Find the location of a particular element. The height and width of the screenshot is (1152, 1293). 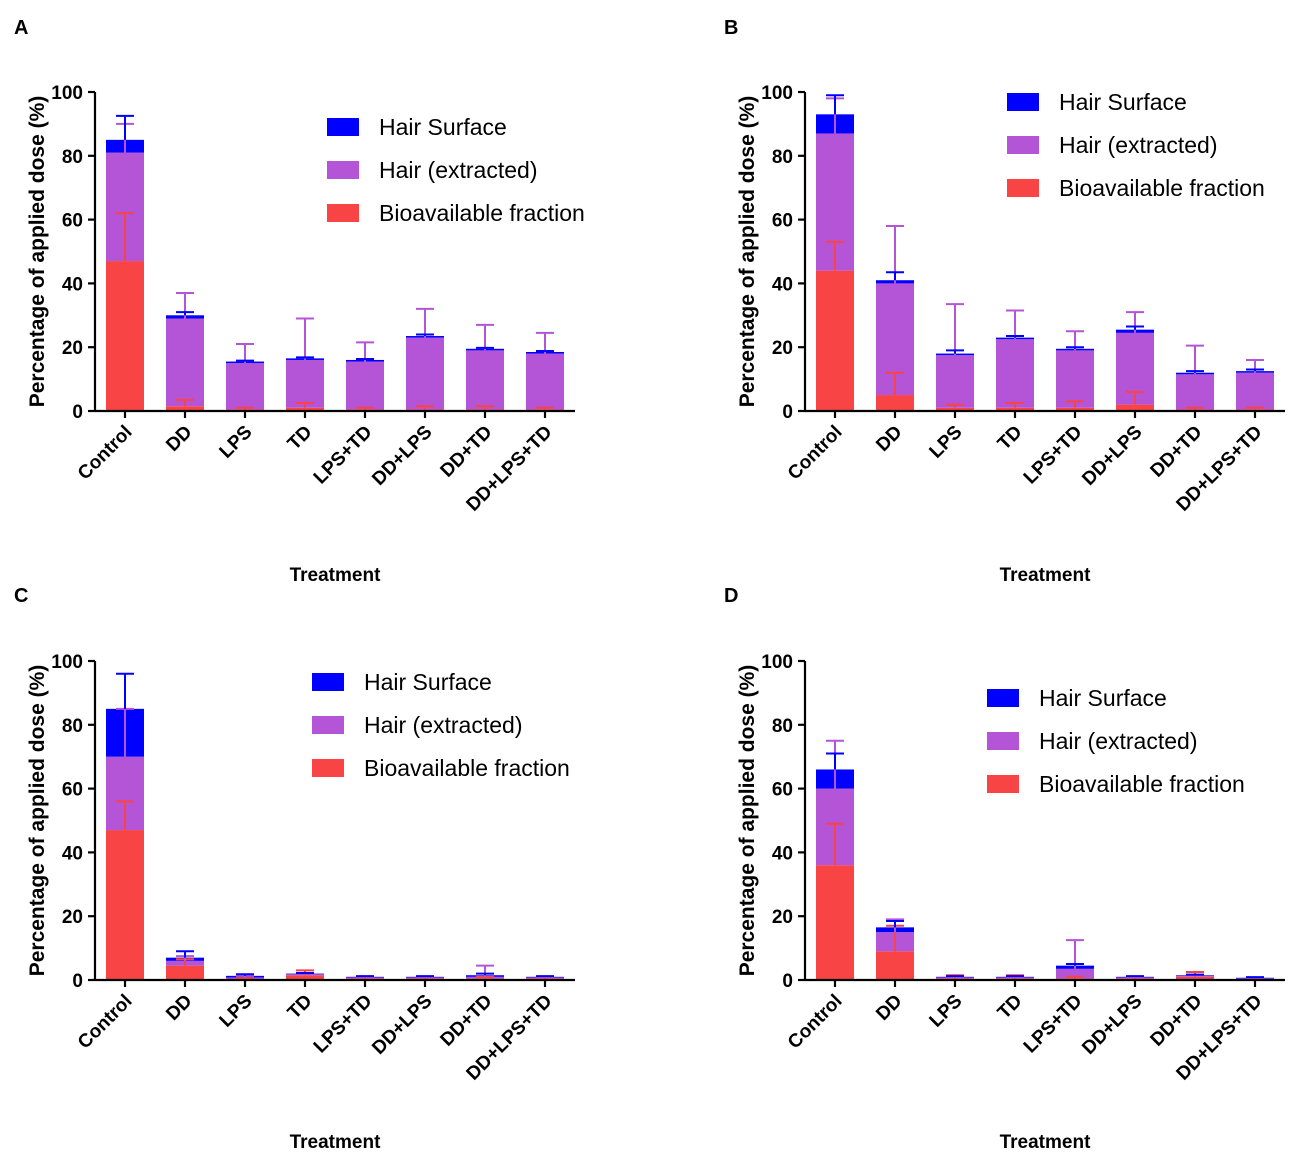

y-tick-label: 80 is located at coordinates (72, 726).